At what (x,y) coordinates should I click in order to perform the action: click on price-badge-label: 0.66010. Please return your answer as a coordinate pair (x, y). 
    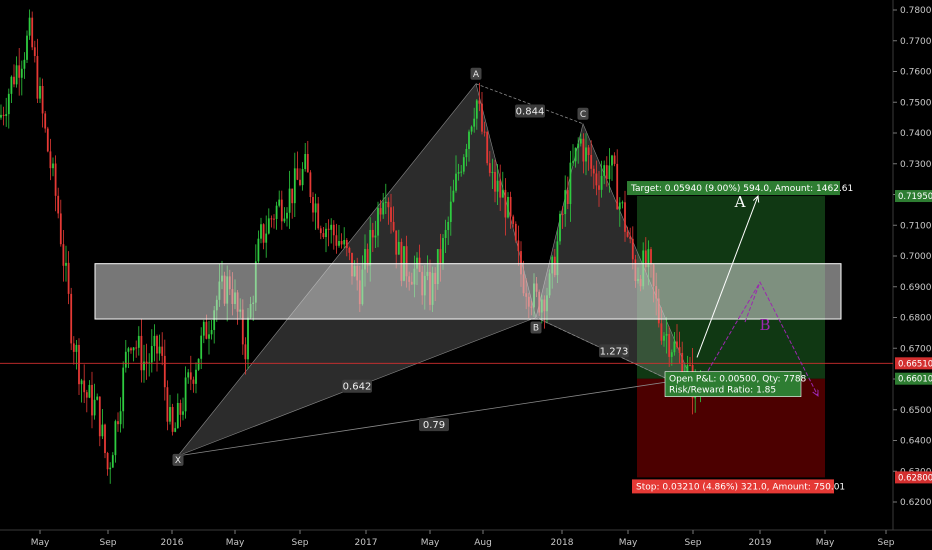
    Looking at the image, I should click on (915, 380).